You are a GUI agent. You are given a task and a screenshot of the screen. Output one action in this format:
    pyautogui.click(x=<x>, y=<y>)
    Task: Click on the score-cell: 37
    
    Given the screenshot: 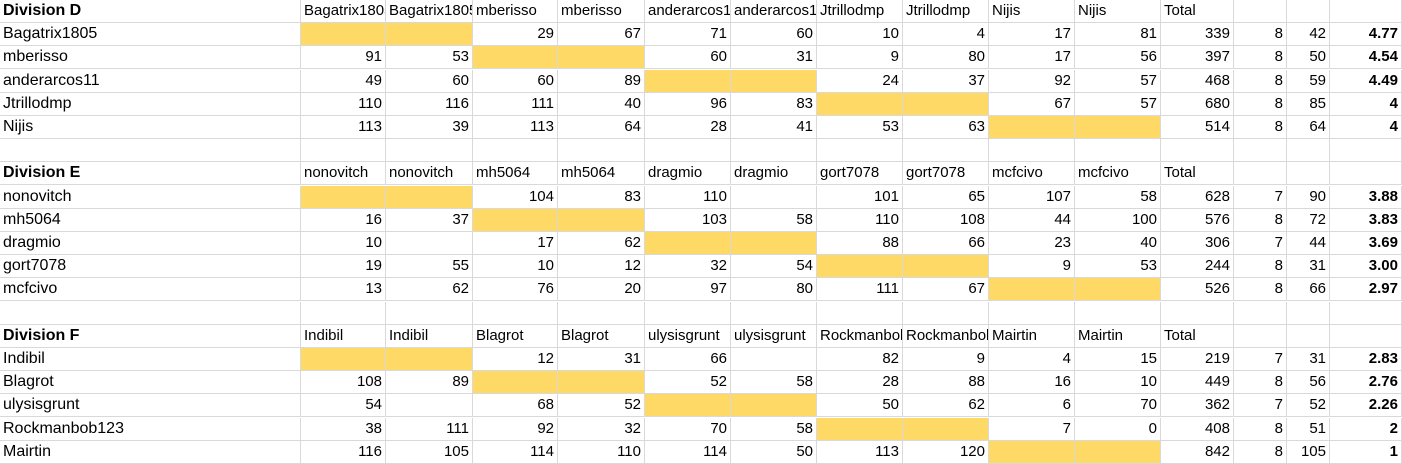 What is the action you would take?
    pyautogui.click(x=429, y=220)
    